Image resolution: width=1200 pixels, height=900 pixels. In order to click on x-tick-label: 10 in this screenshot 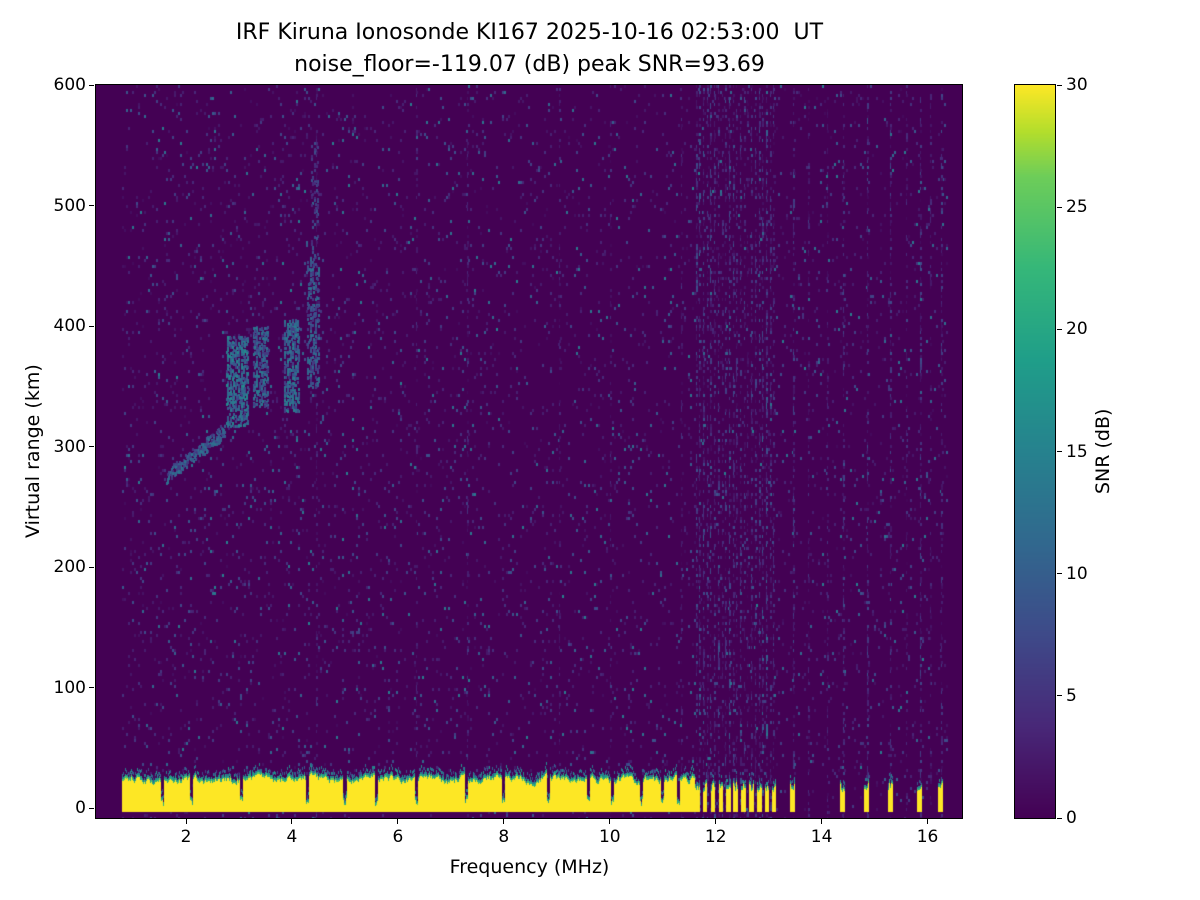, I will do `click(609, 837)`.